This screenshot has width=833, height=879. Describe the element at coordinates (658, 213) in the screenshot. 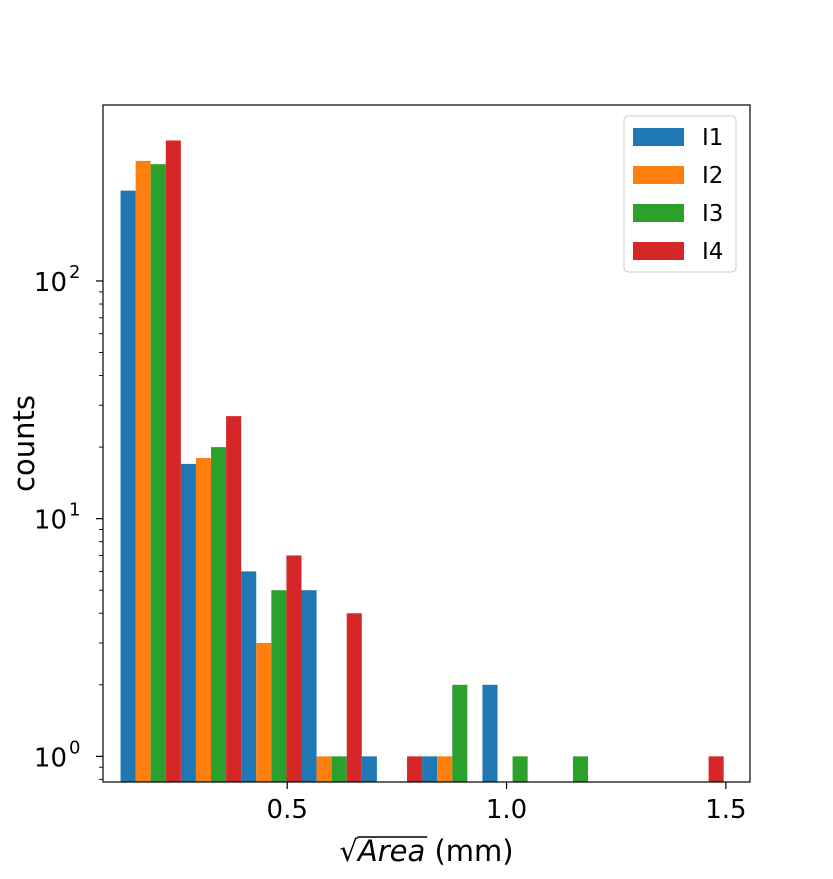

I see `legend-swatch-I3` at that location.